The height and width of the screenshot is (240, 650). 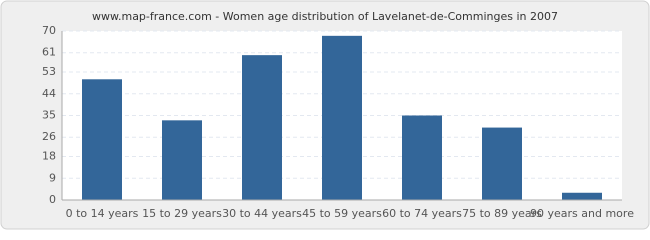 What do you see at coordinates (49, 52) in the screenshot?
I see `y-tick-label: 61` at bounding box center [49, 52].